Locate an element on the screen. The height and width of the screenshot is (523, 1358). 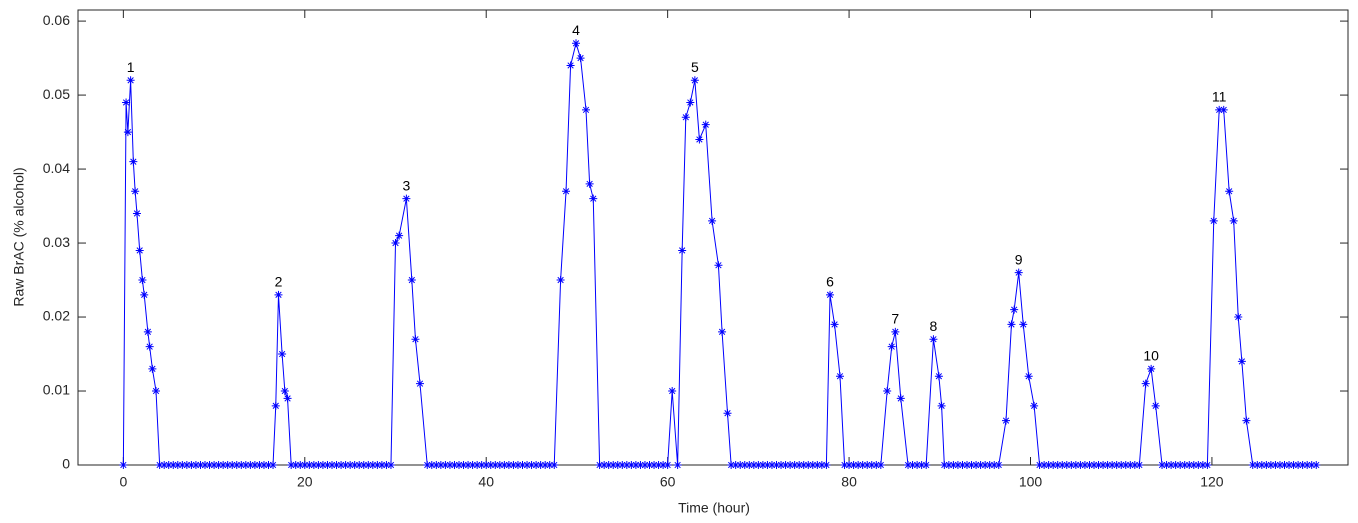
x-tick-label: 100 is located at coordinates (1031, 482).